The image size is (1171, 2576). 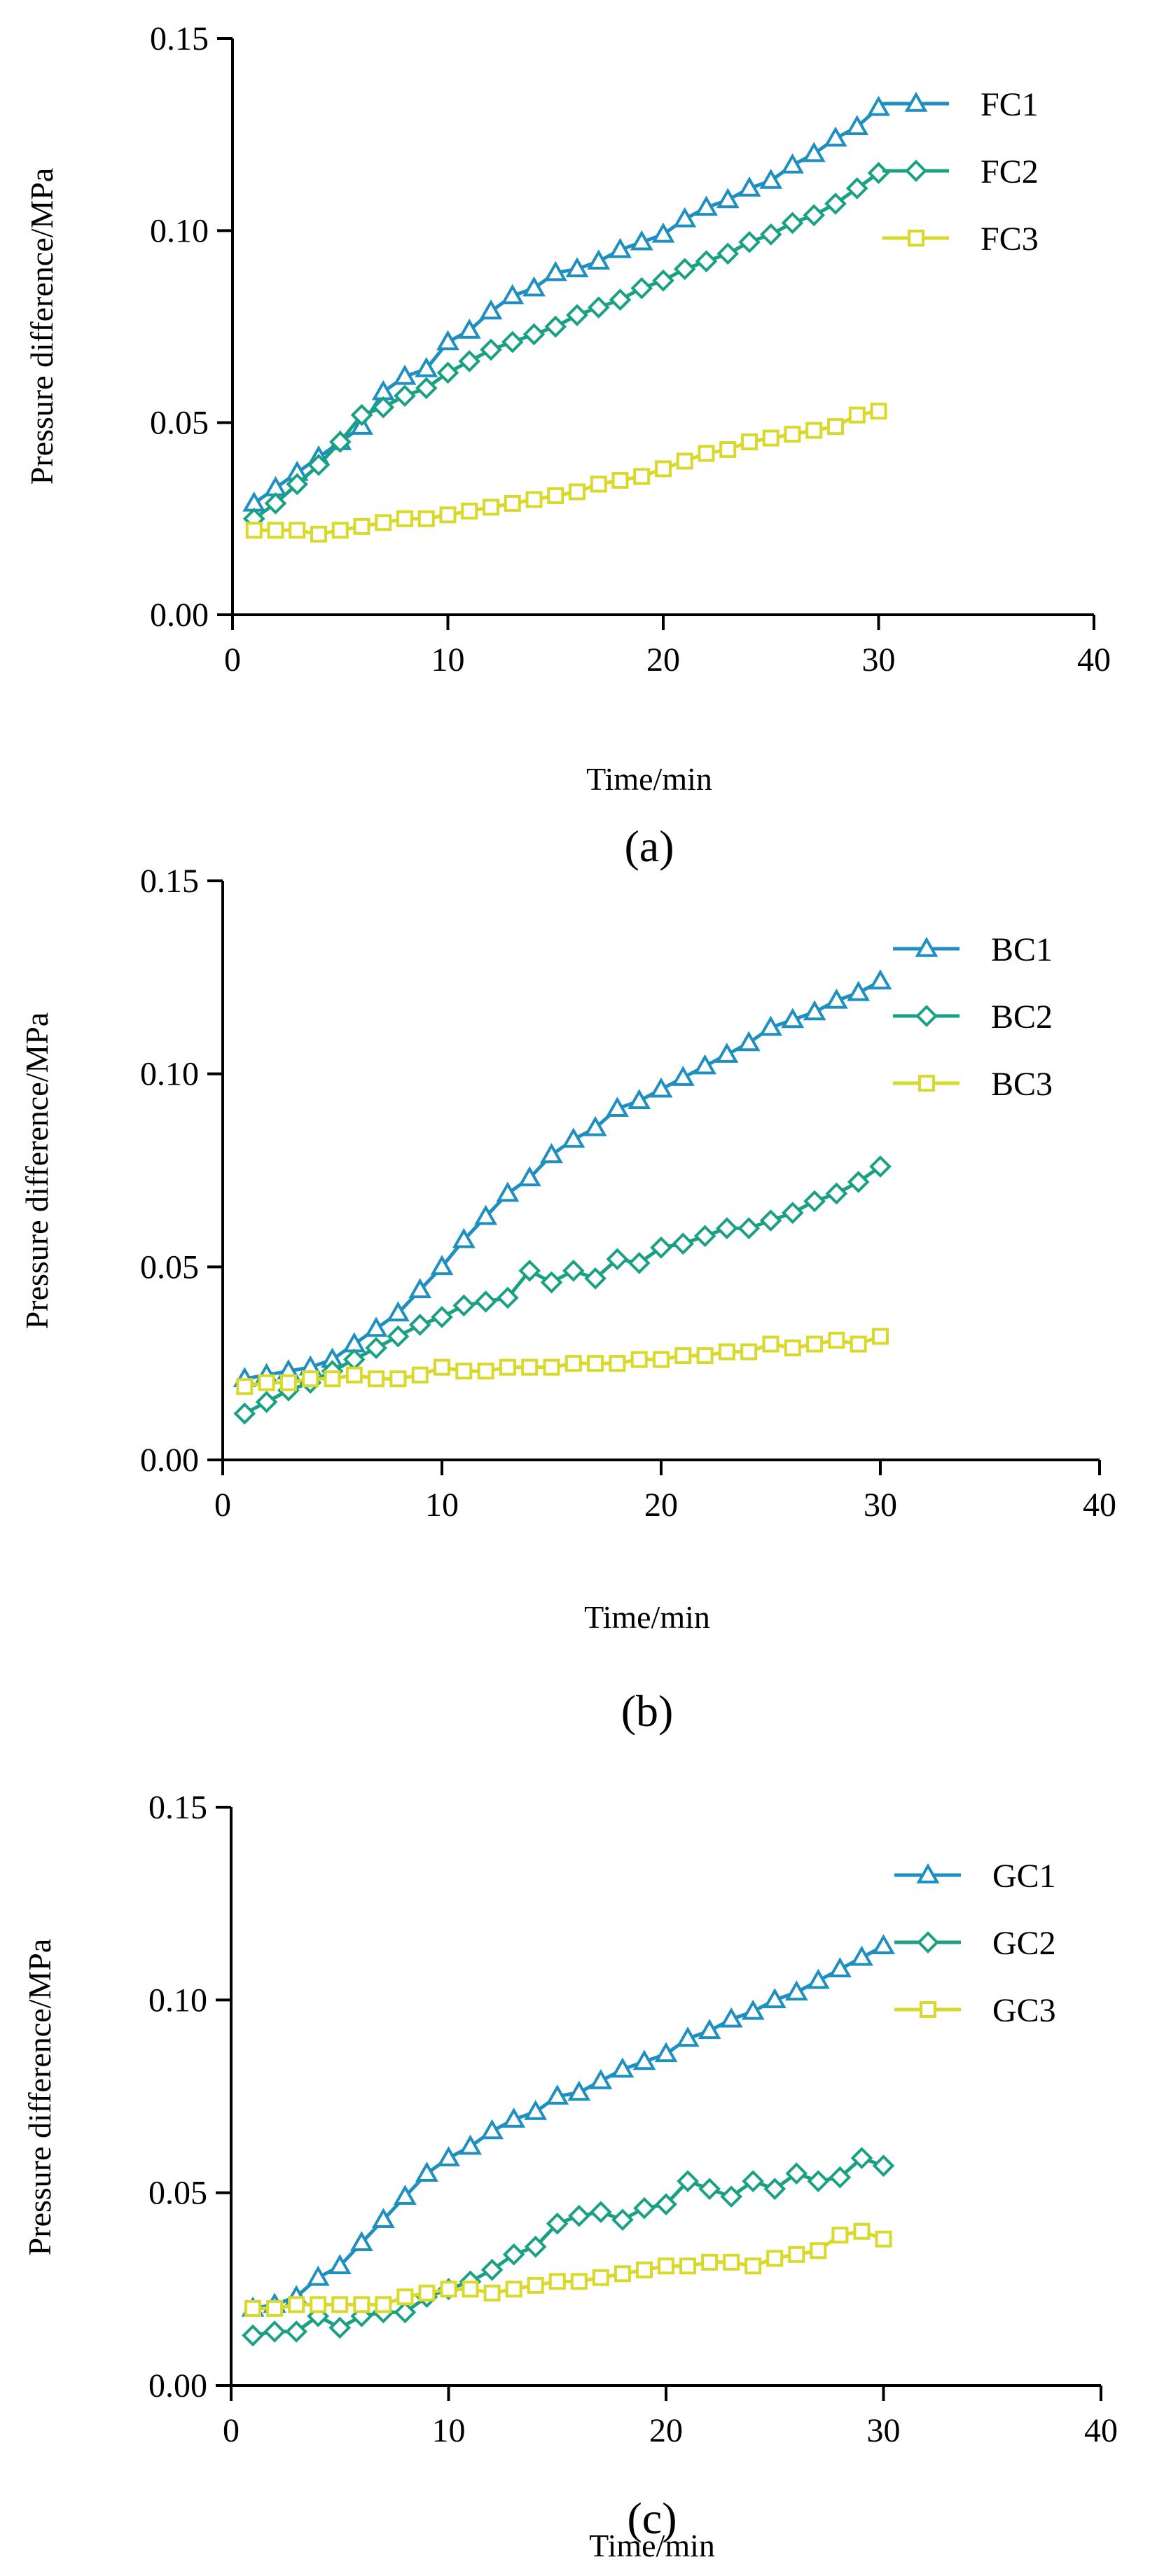 I want to click on series-FC1, so click(x=566, y=303).